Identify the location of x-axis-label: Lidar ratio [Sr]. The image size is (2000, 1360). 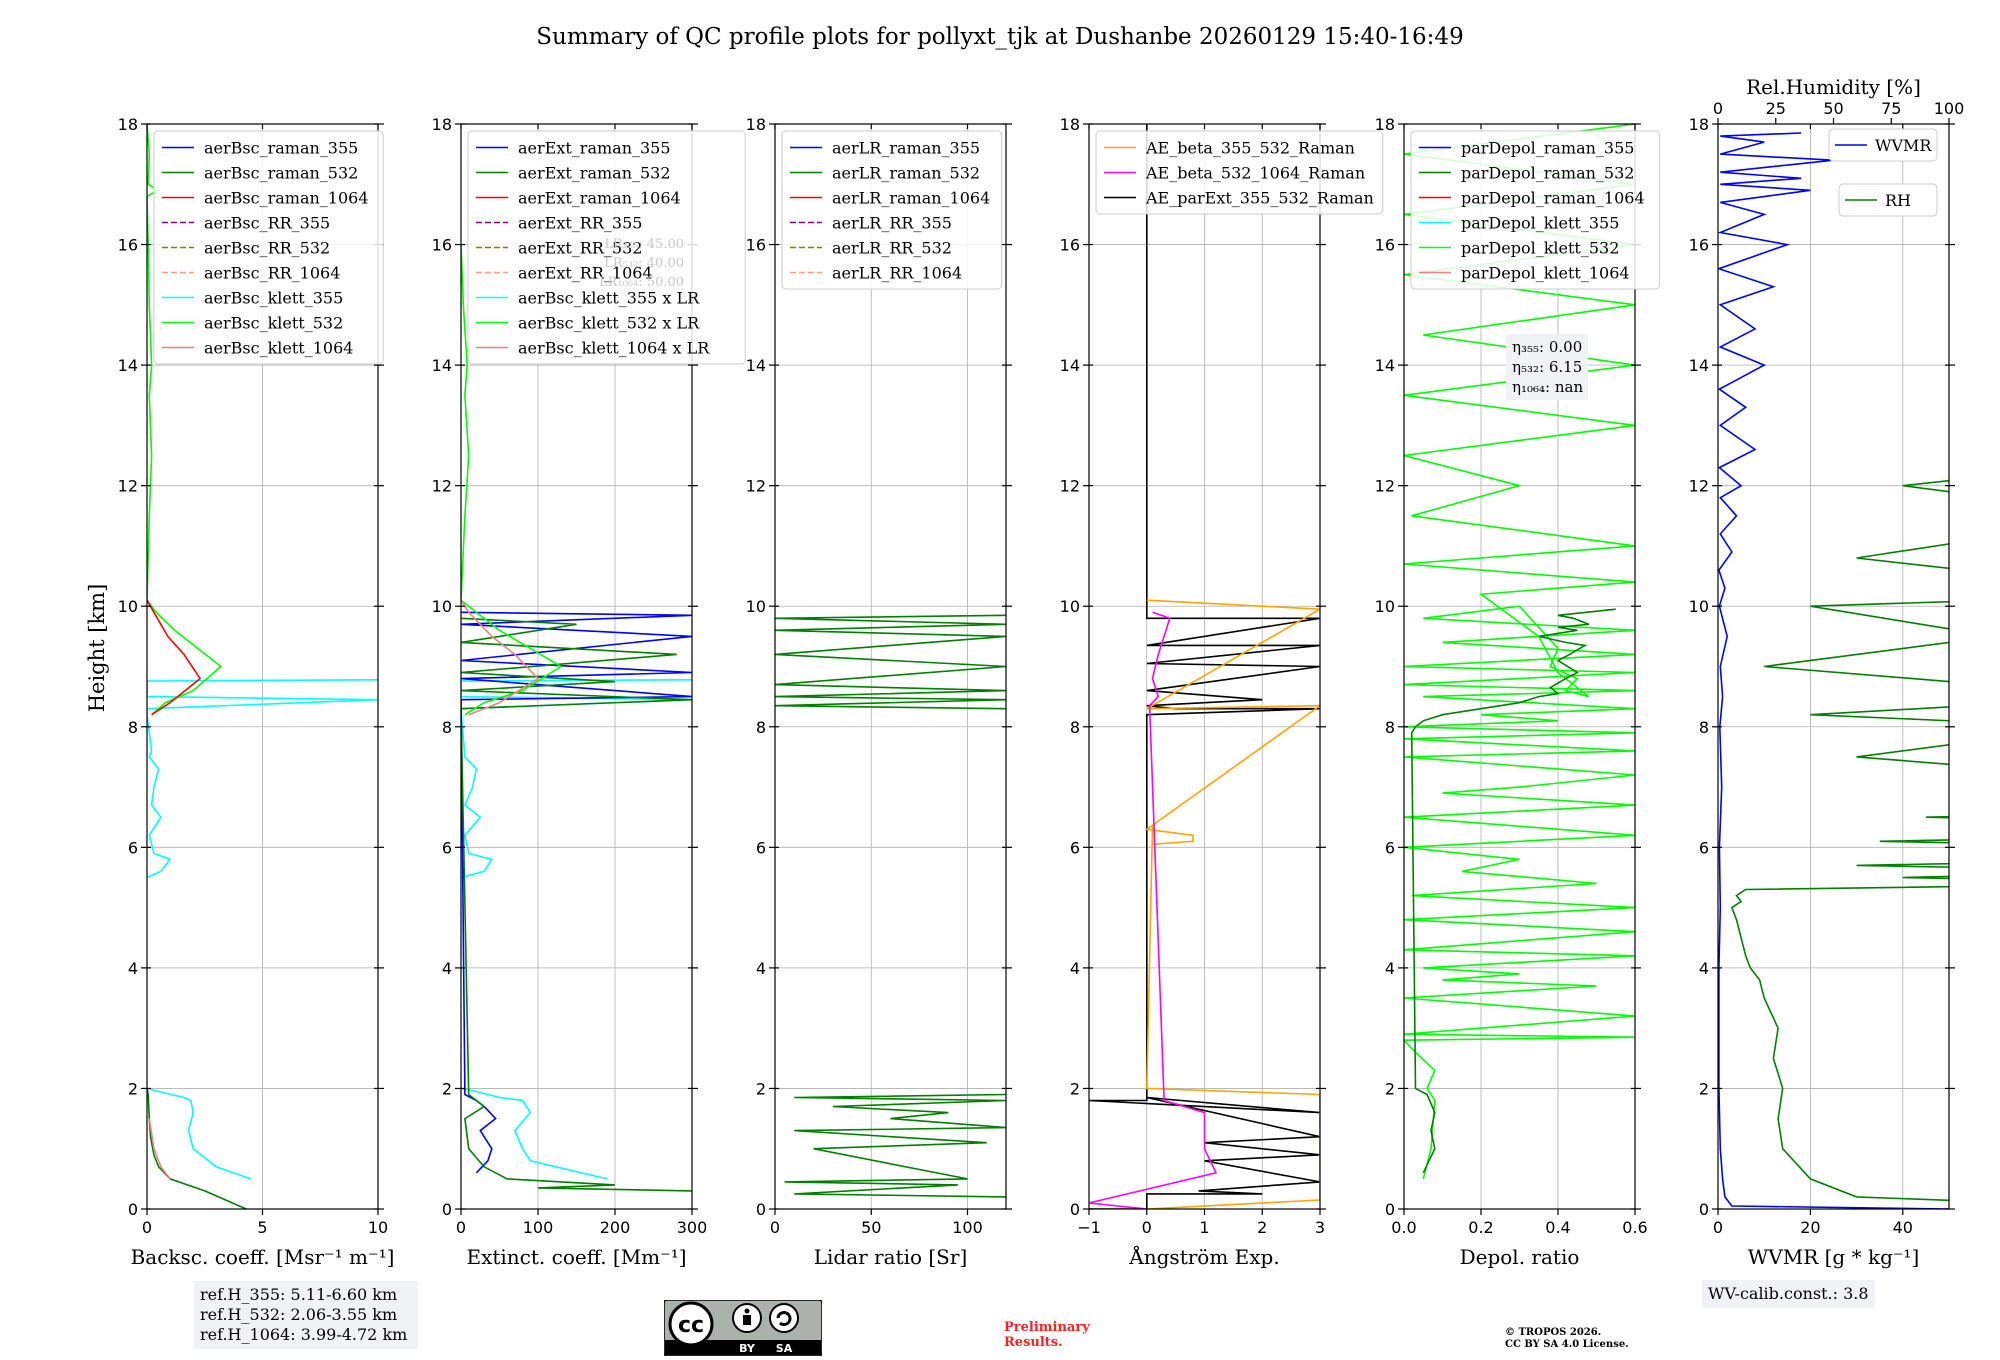
(891, 1257).